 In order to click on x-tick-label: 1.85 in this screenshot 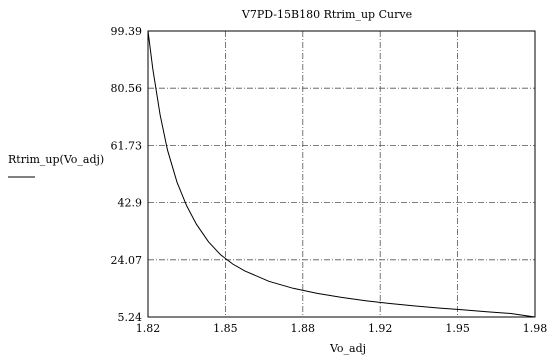, I will do `click(225, 328)`.